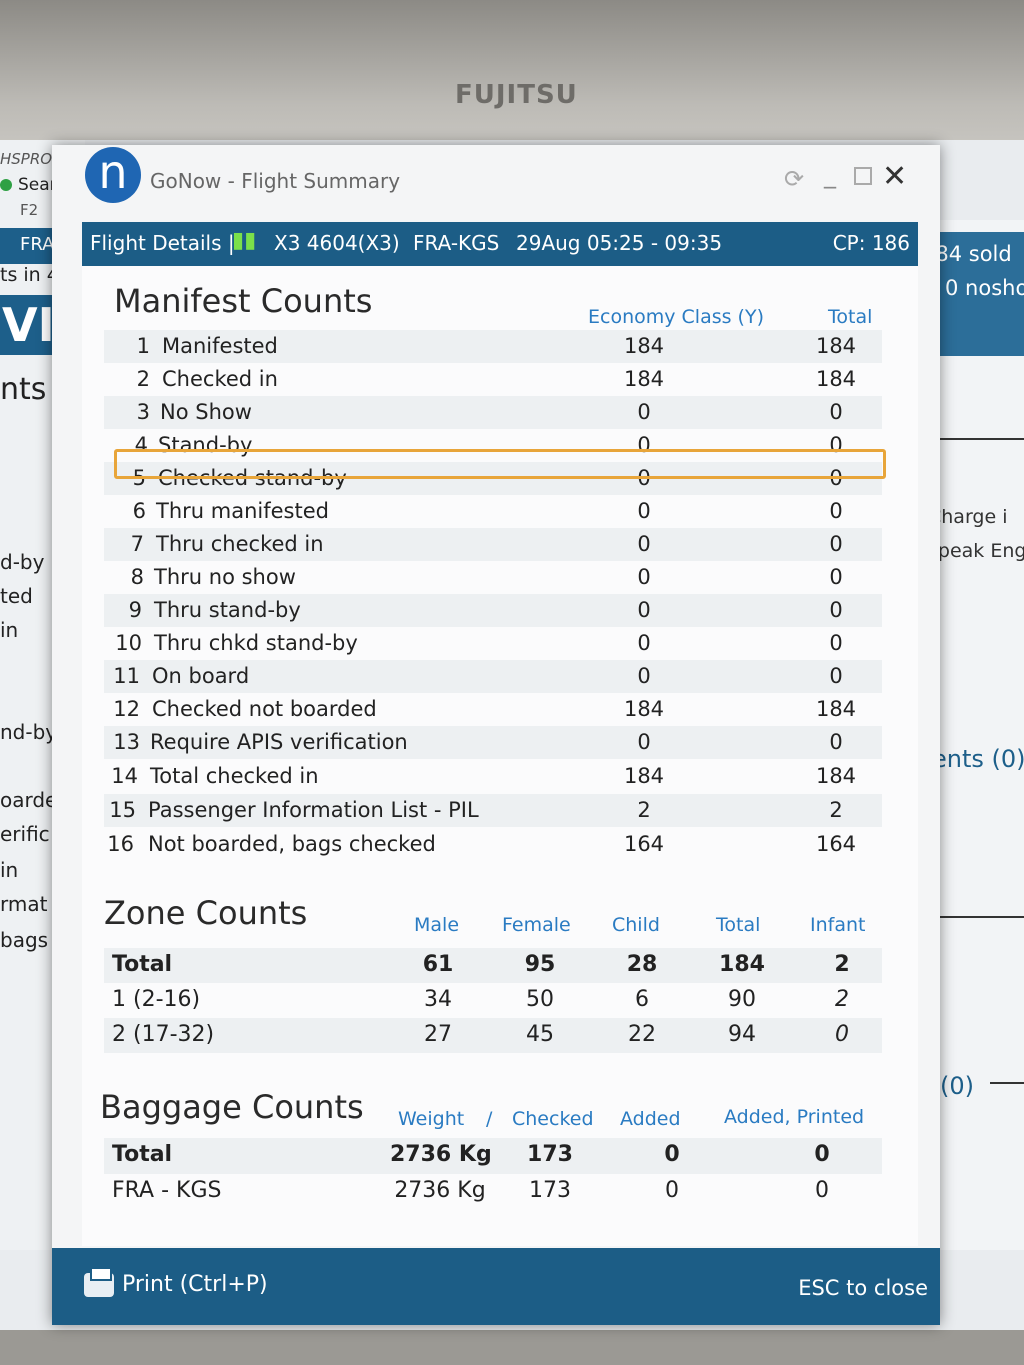 This screenshot has height=1365, width=1024. I want to click on baggage-header-weight: Weight, so click(431, 1119).